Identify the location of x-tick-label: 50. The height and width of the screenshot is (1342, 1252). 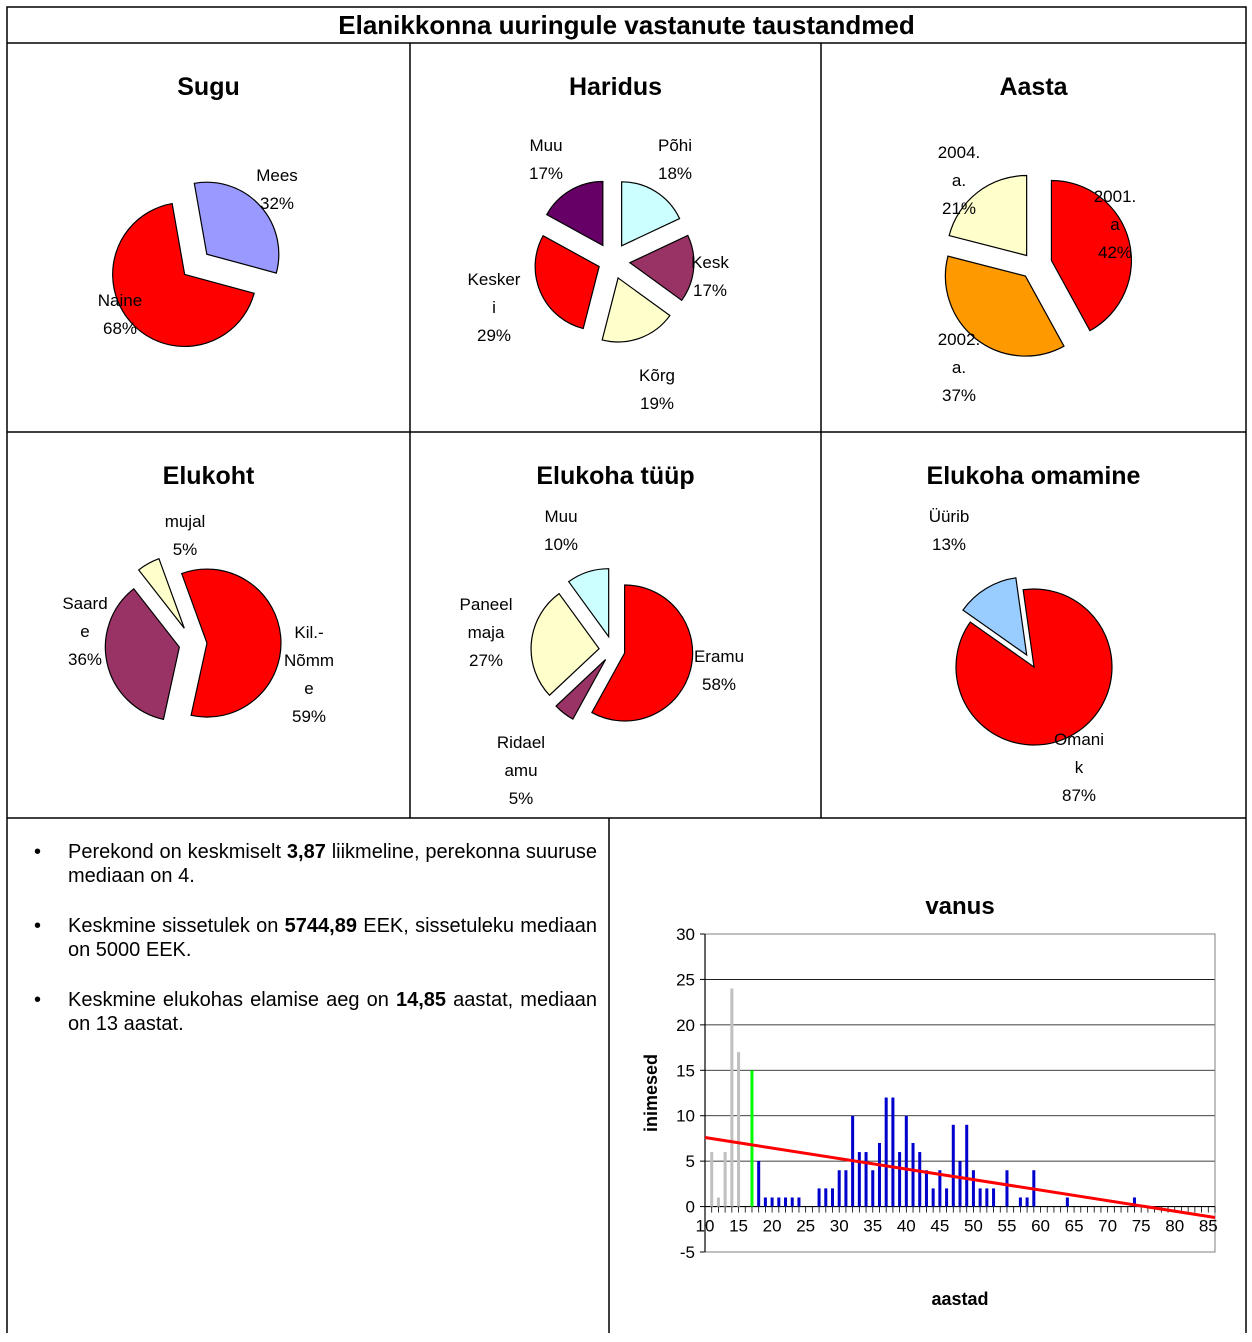
(973, 1226).